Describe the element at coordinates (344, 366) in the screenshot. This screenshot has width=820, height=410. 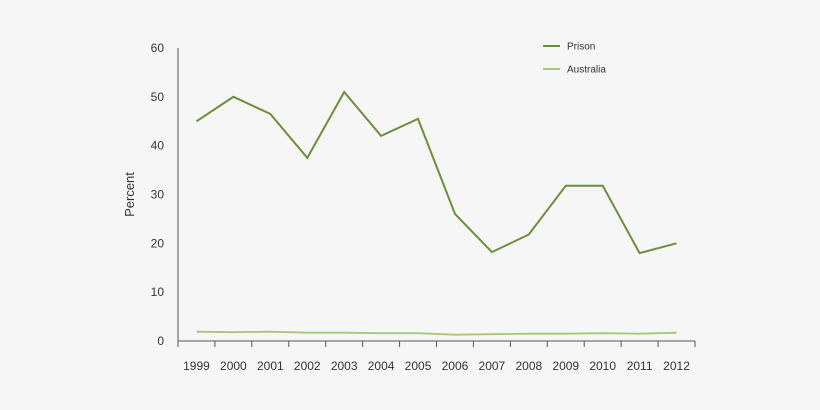
I see `x-tick-label: 2003` at that location.